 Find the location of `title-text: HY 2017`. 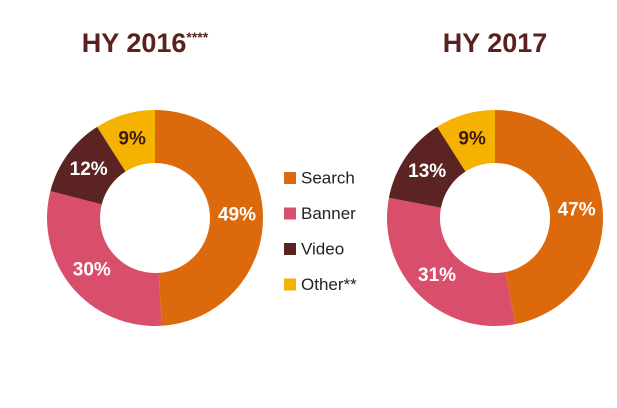

title-text: HY 2017 is located at coordinates (495, 43).